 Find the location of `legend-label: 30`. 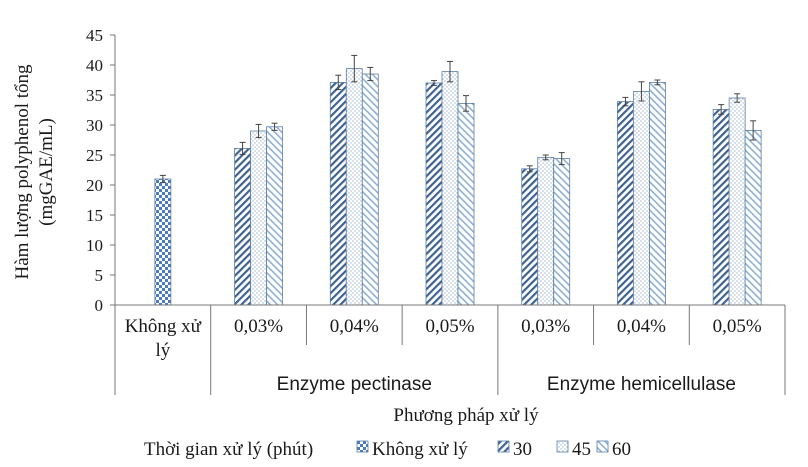

legend-label: 30 is located at coordinates (522, 449).